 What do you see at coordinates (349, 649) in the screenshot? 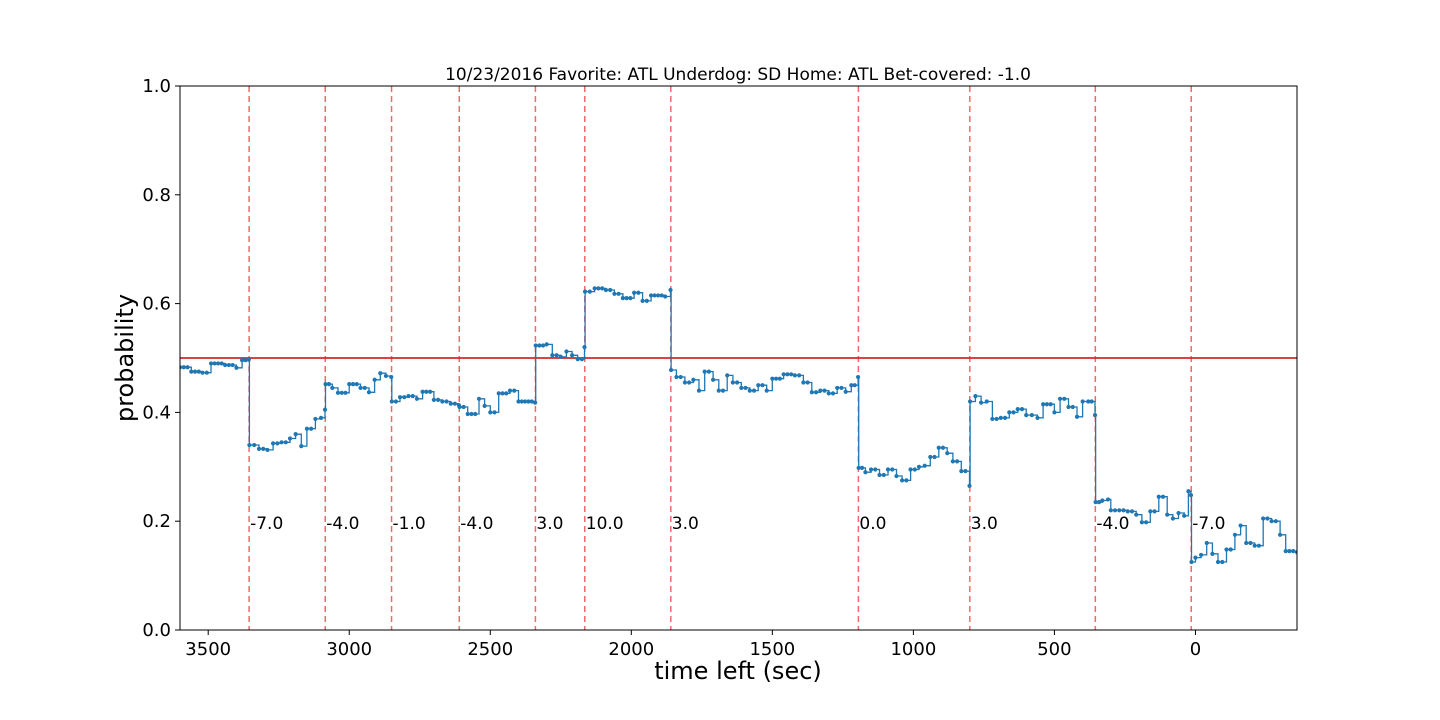
I see `x-tick-label: 3000` at bounding box center [349, 649].